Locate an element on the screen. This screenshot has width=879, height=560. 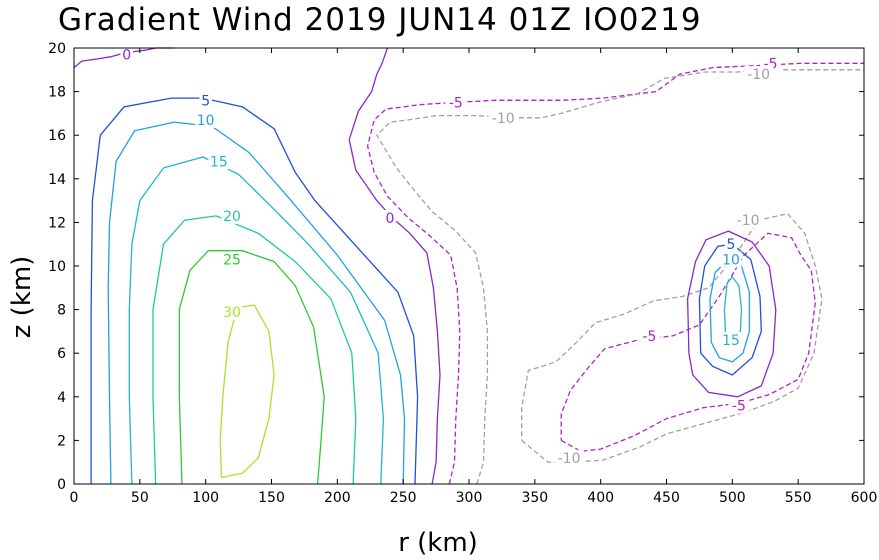
x-tick-label: 350 is located at coordinates (534, 498).